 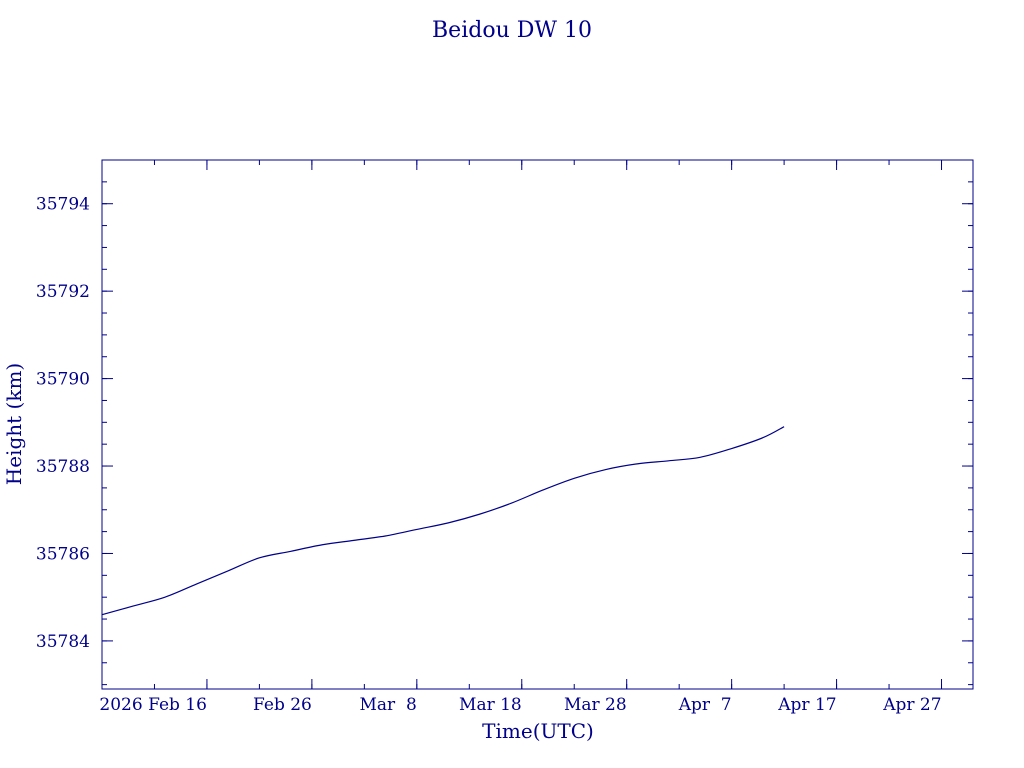 I want to click on y-axis-tick-labels: 35784 35786 35788 35790 35792 35794, so click(x=63, y=423).